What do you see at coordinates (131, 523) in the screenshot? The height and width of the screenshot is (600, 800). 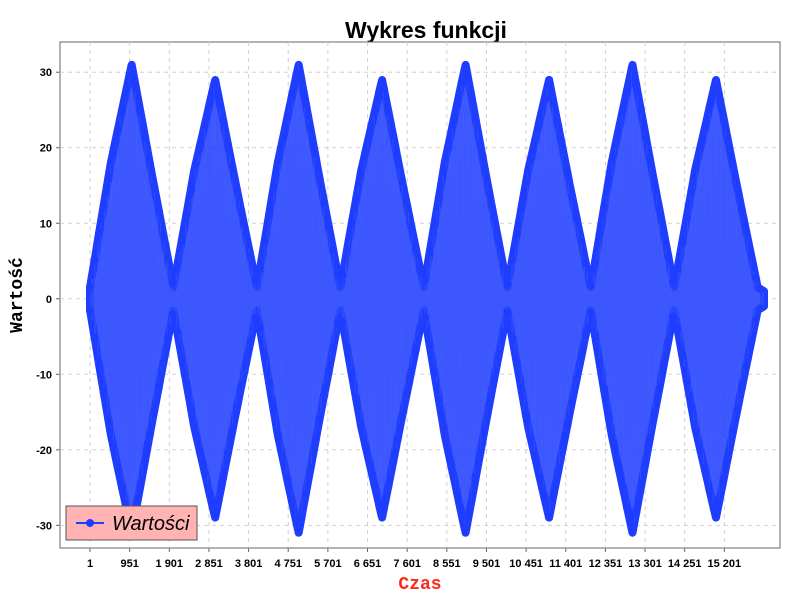 I see `legend: Wartości` at bounding box center [131, 523].